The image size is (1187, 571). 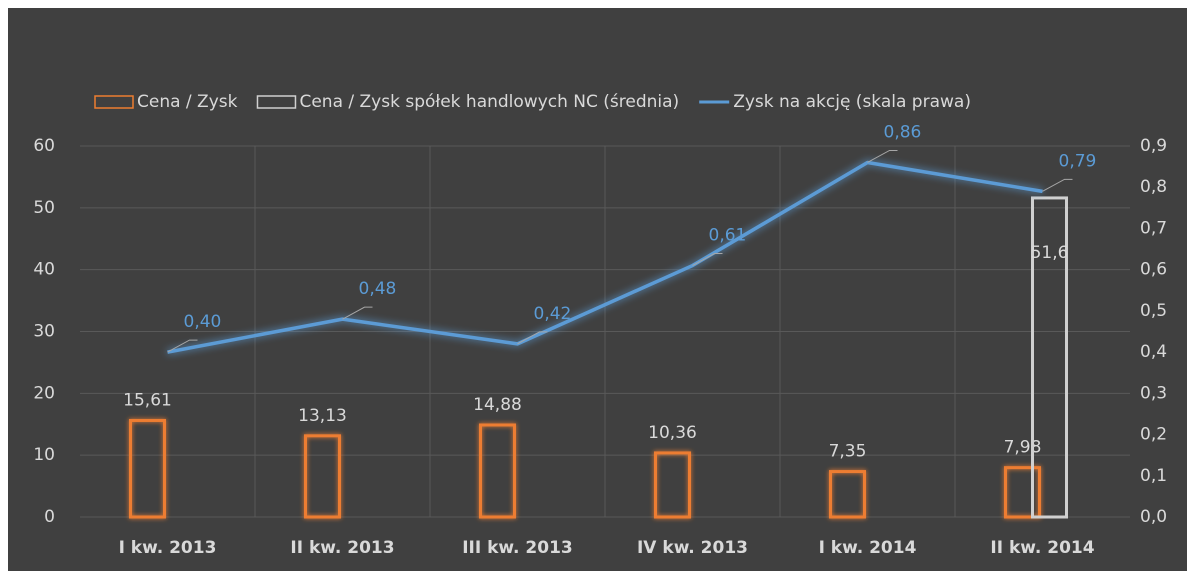 I want to click on data-label: 0,79, so click(x=1078, y=161).